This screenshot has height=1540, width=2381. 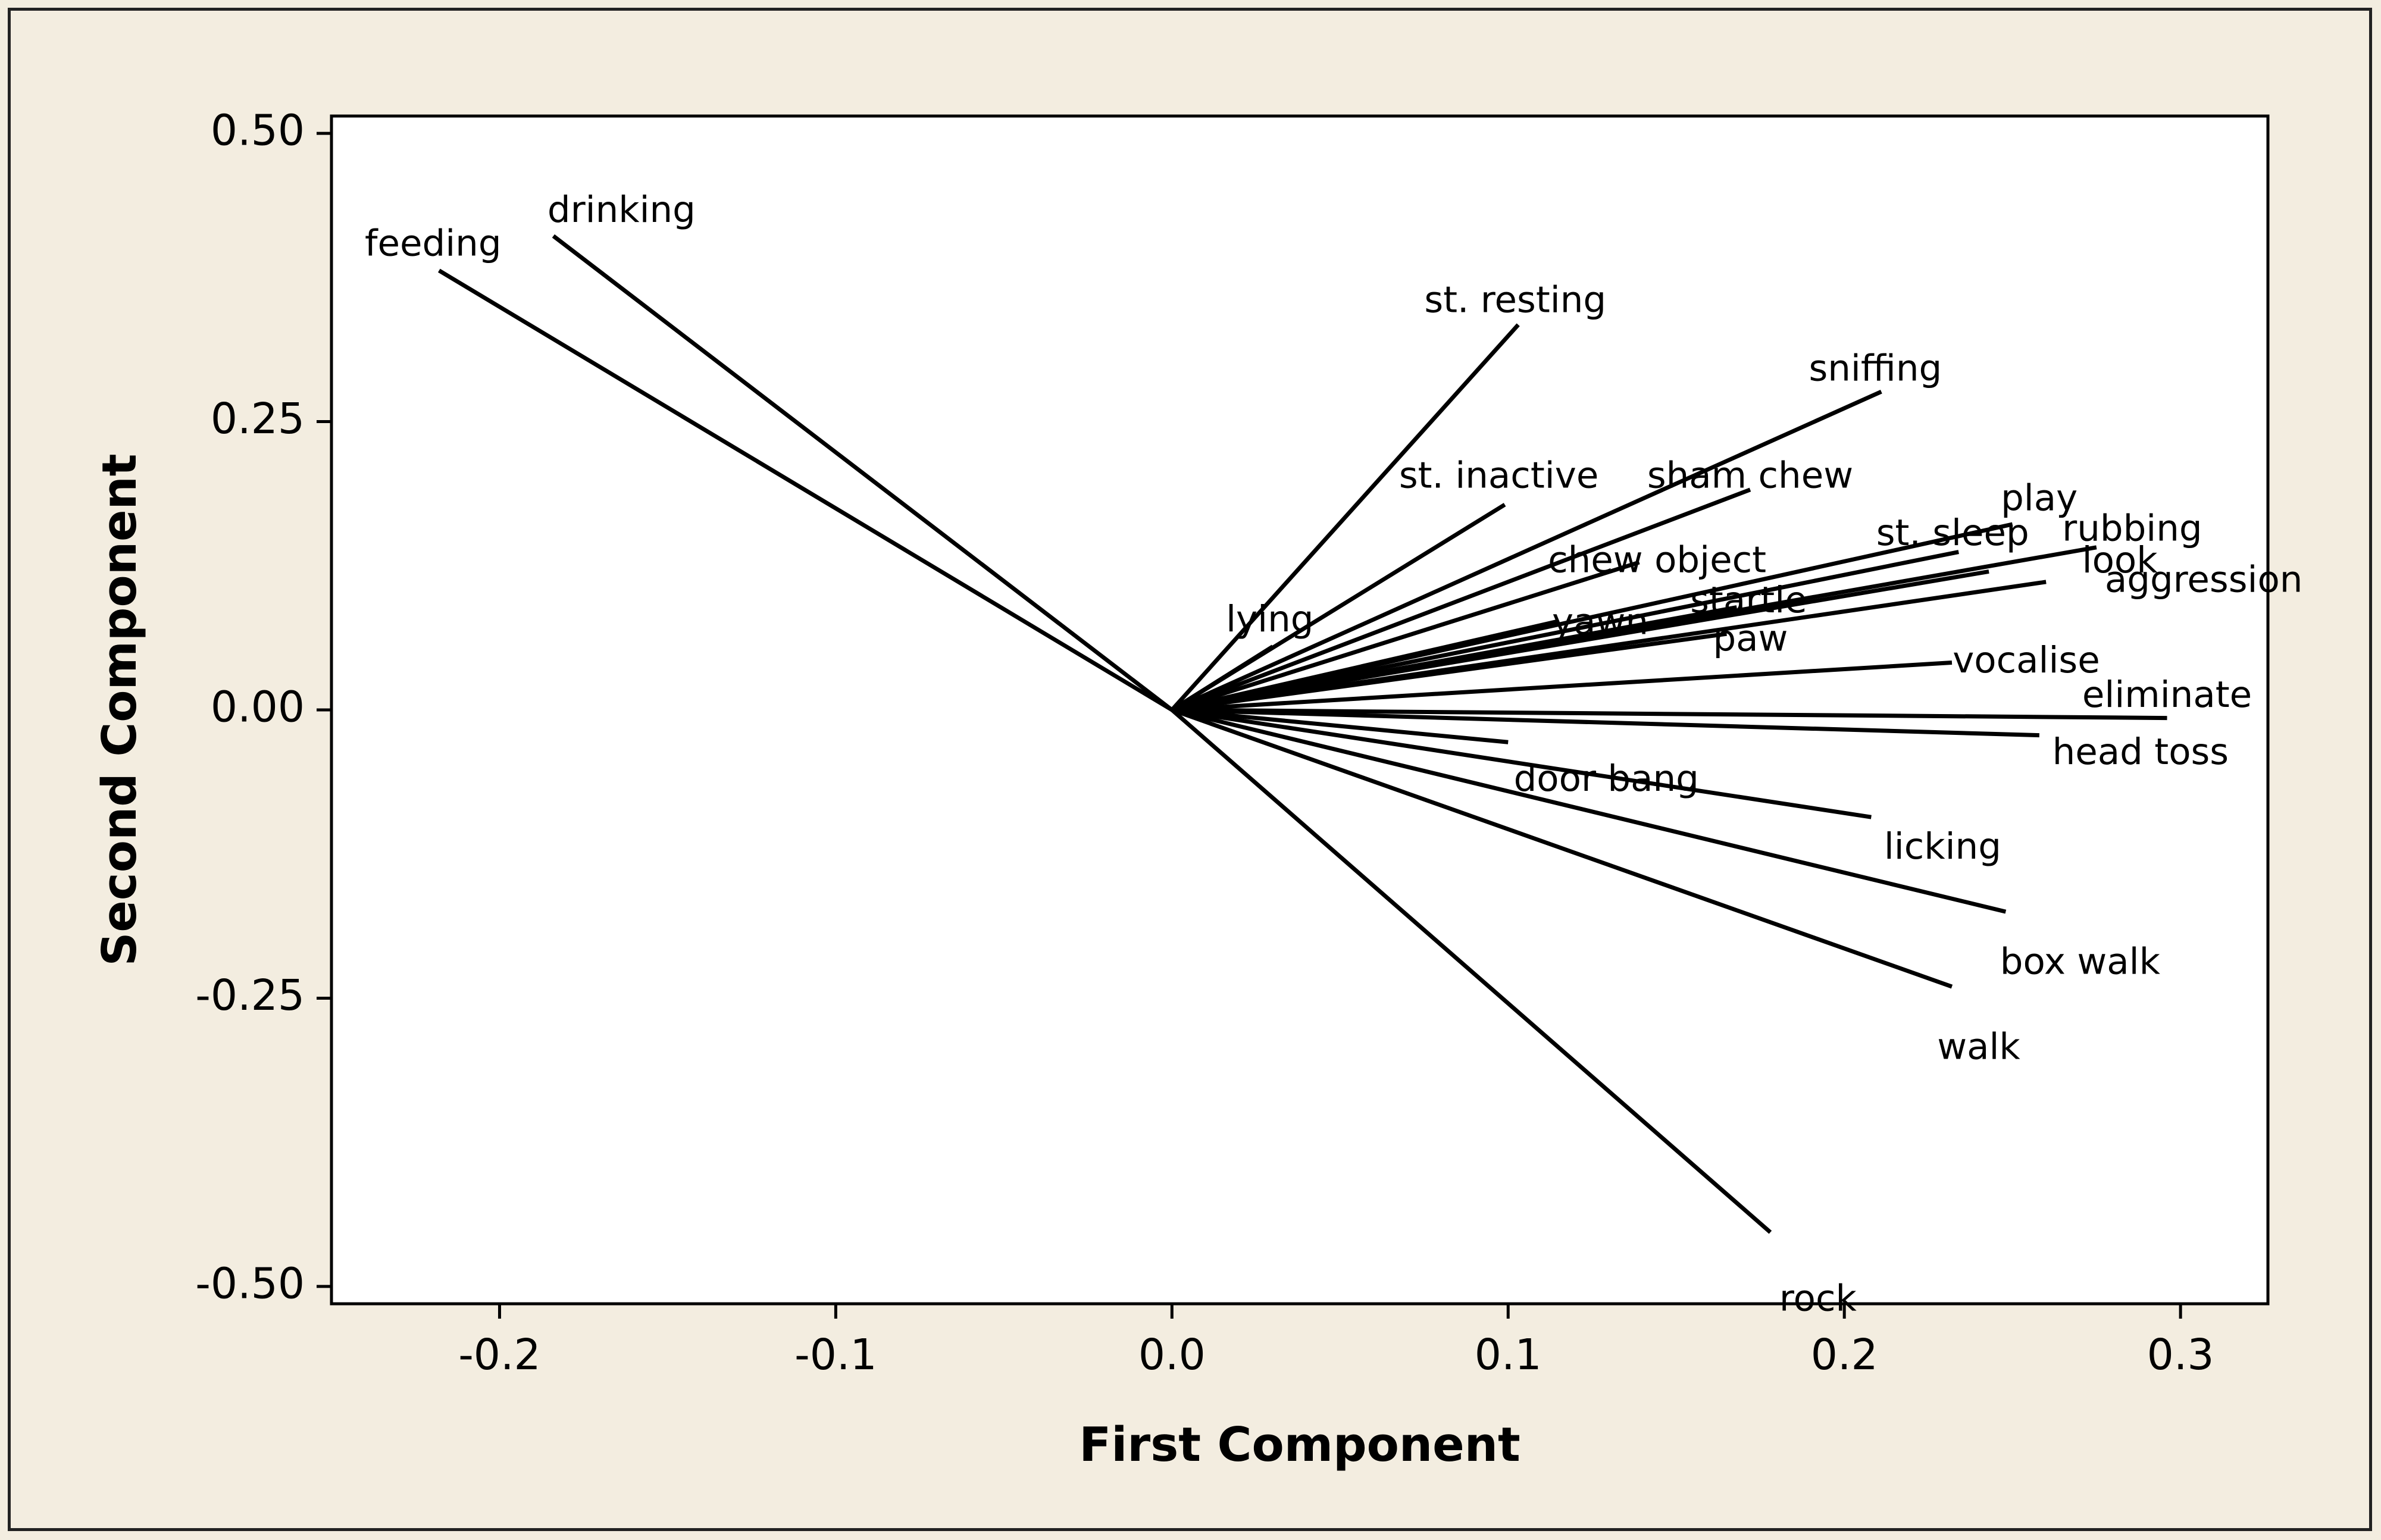 What do you see at coordinates (1299, 1445) in the screenshot?
I see `x-axis-title: First Component` at bounding box center [1299, 1445].